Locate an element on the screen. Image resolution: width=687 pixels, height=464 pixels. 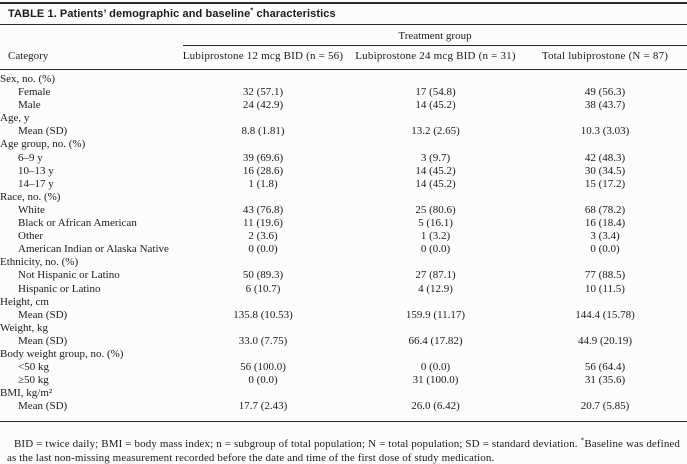
cell-value: 144.4 (15.78) is located at coordinates (605, 314).